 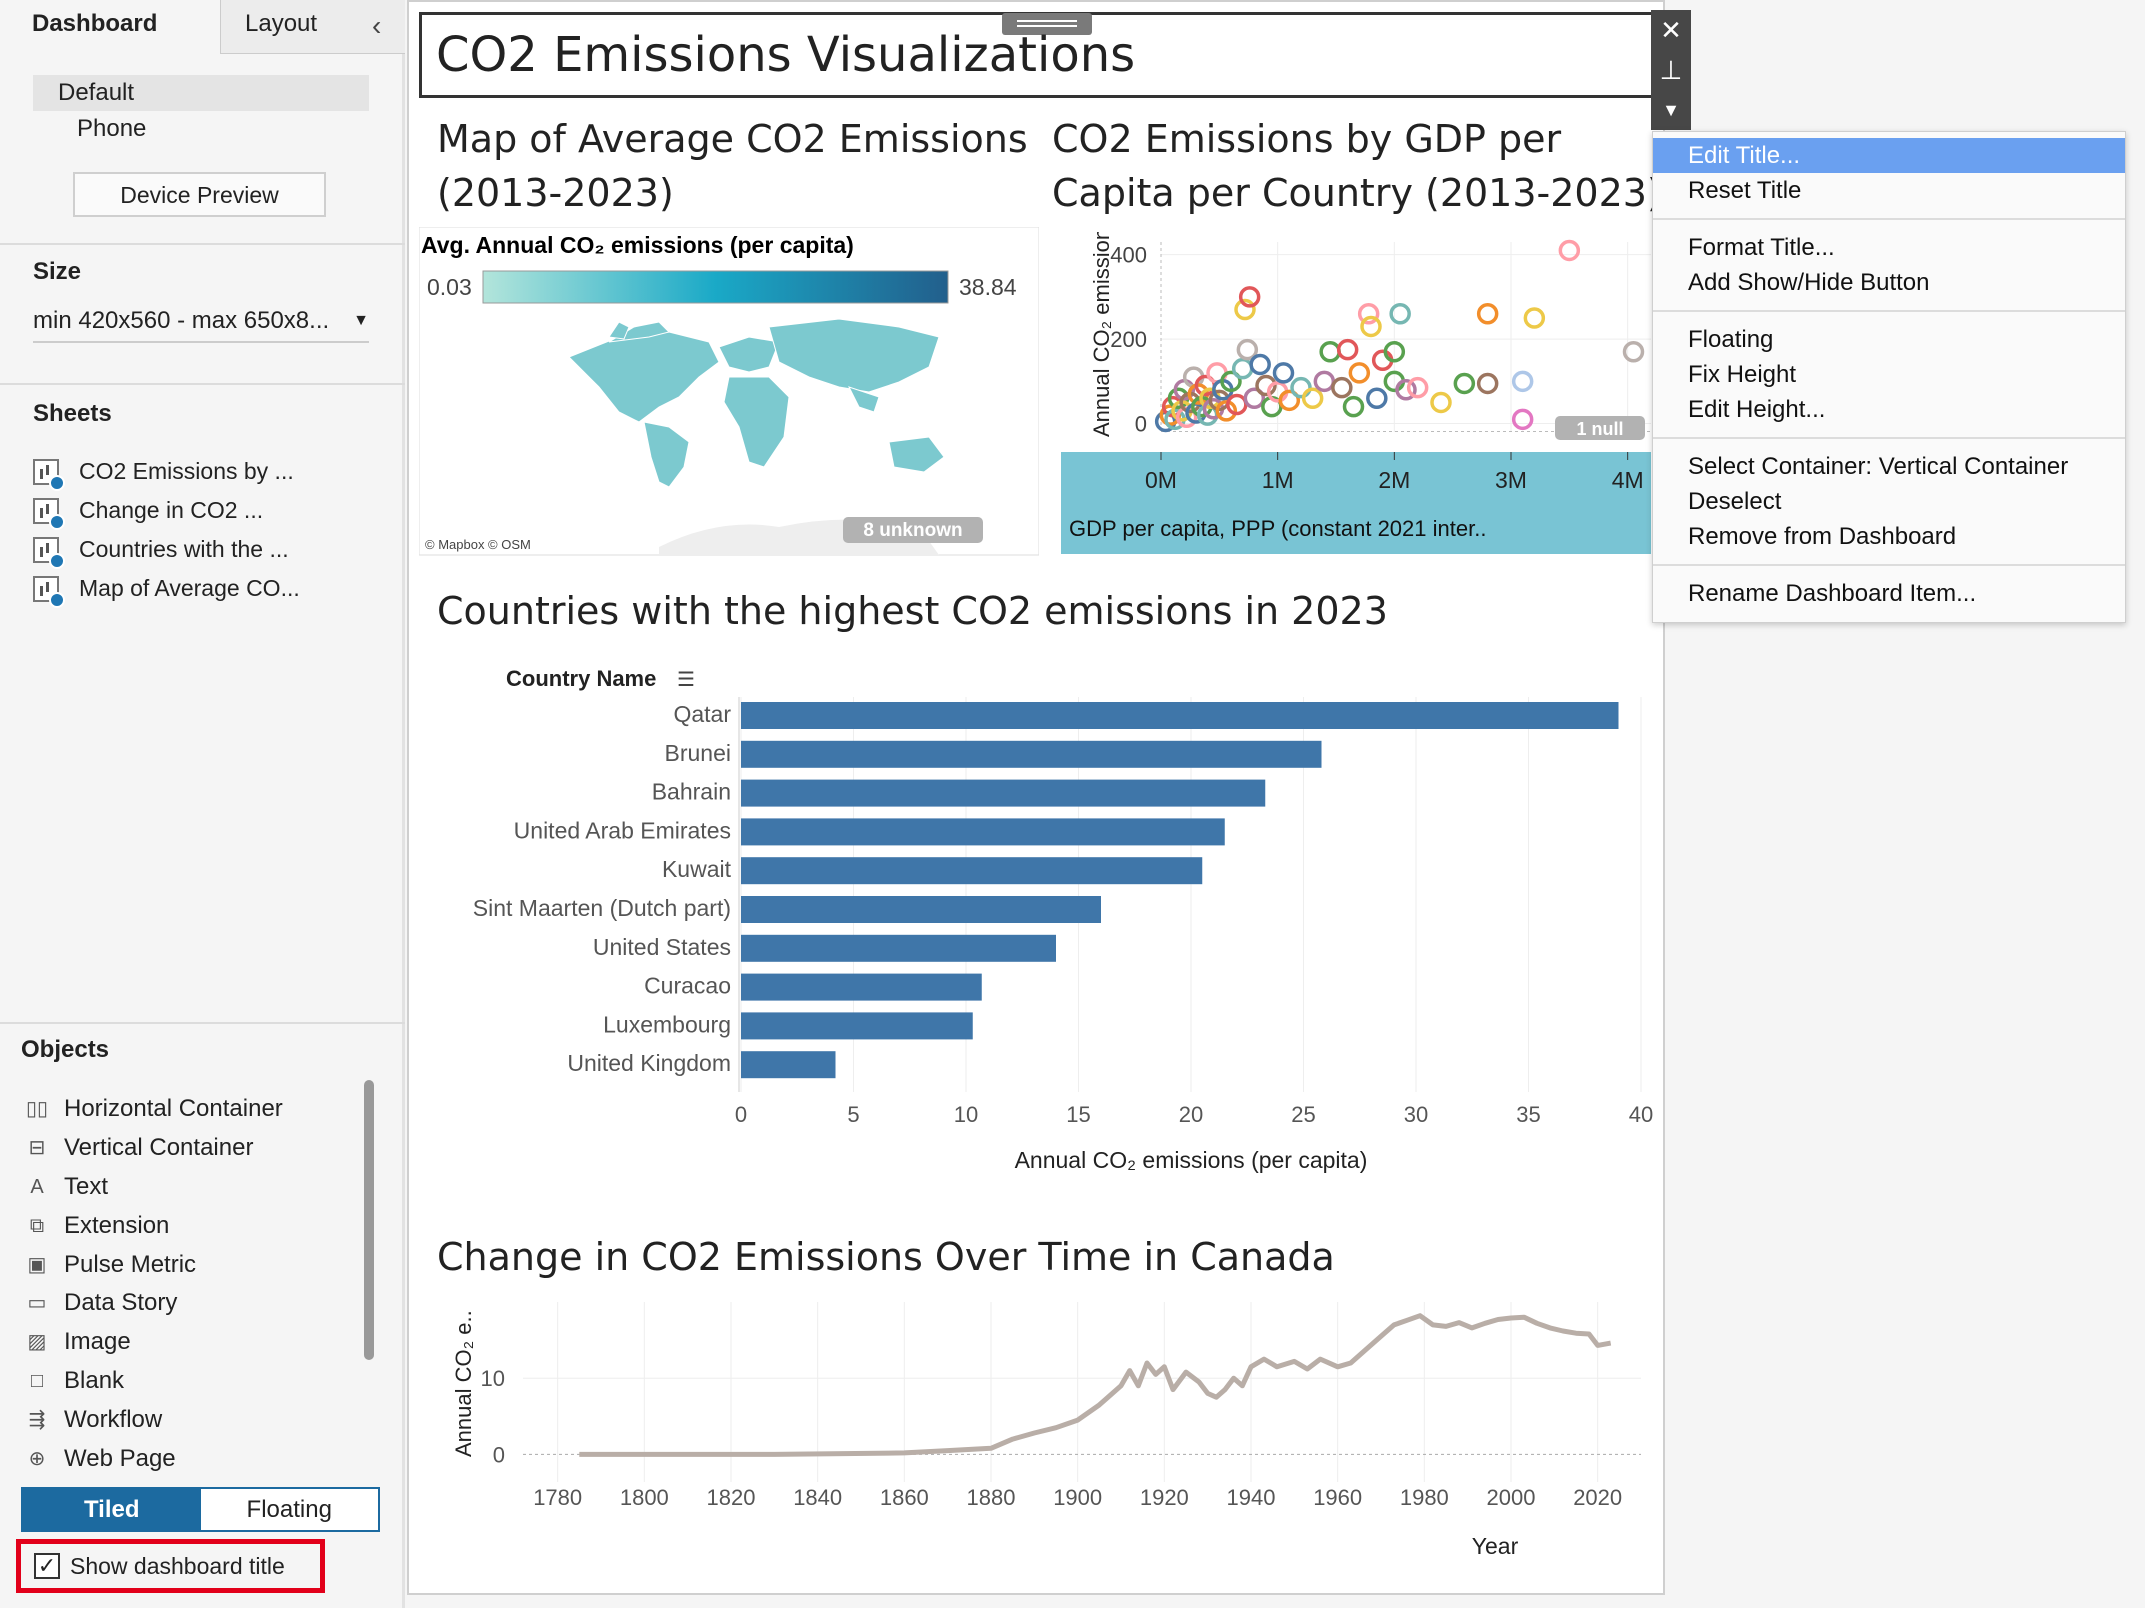 What do you see at coordinates (786, 55) in the screenshot?
I see `dashboard-title-text: CO2 Emissions Visualizations` at bounding box center [786, 55].